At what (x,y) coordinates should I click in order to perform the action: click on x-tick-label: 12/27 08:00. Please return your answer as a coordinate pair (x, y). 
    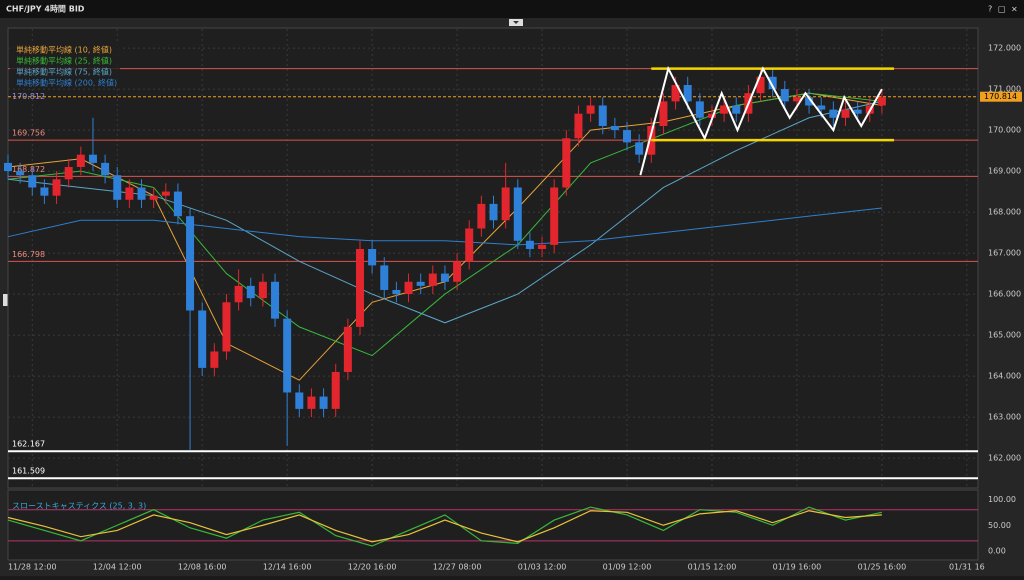
    Looking at the image, I should click on (457, 567).